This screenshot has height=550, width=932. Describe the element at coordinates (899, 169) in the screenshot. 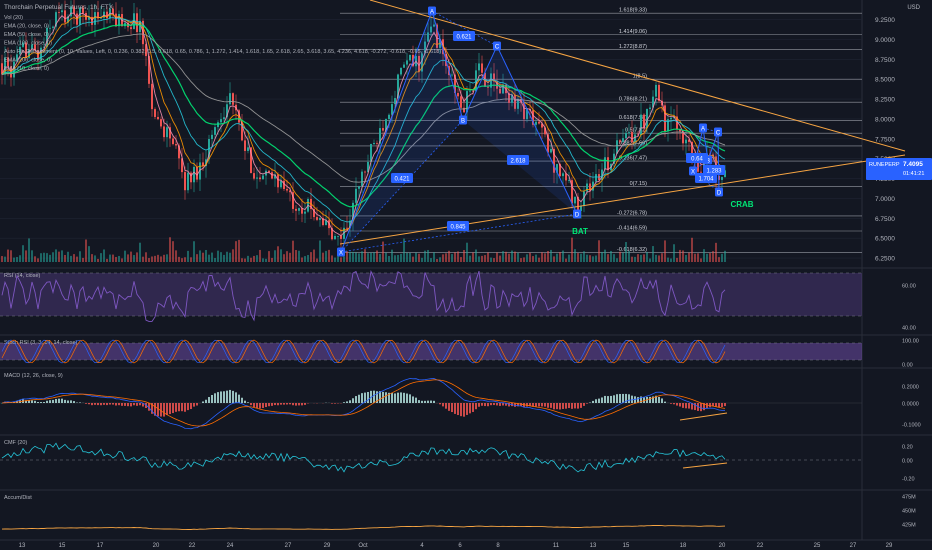

I see `current-price-tag: RUNEPERP 7.4095 01:41:21` at that location.